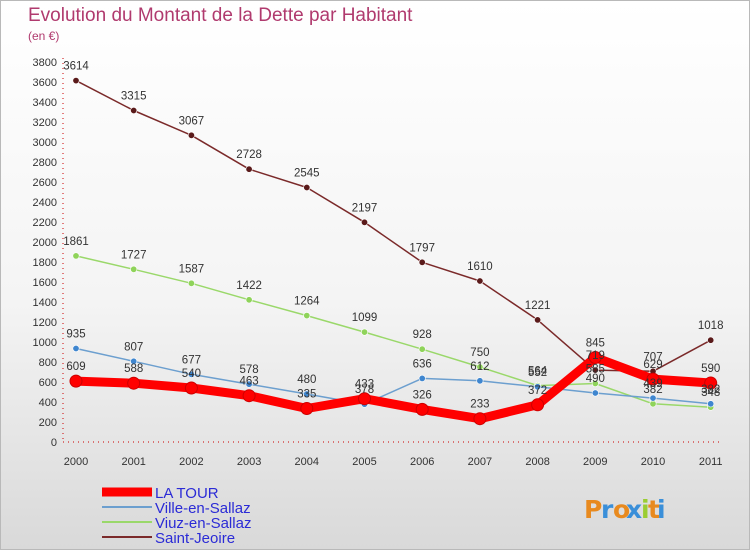 This screenshot has height=550, width=750. I want to click on data-label: 1587, so click(192, 269).